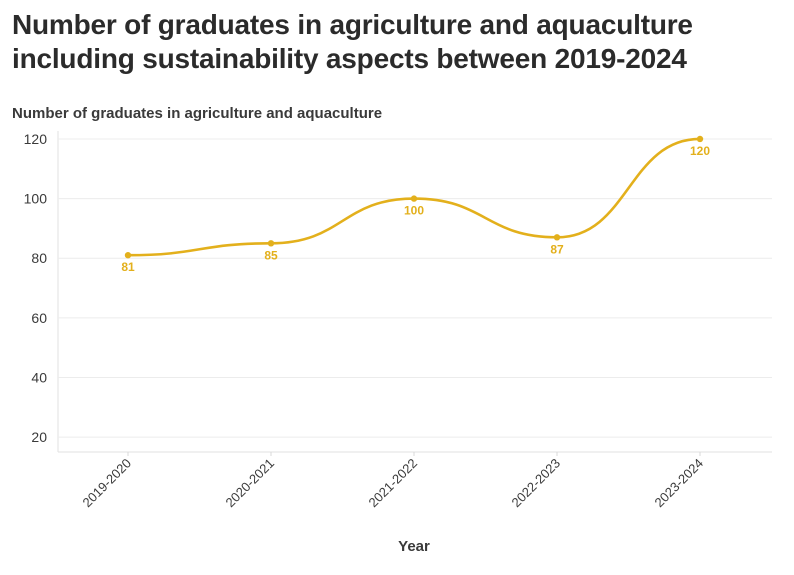 This screenshot has width=794, height=575. What do you see at coordinates (700, 151) in the screenshot?
I see `data-label-2023-2024: 120` at bounding box center [700, 151].